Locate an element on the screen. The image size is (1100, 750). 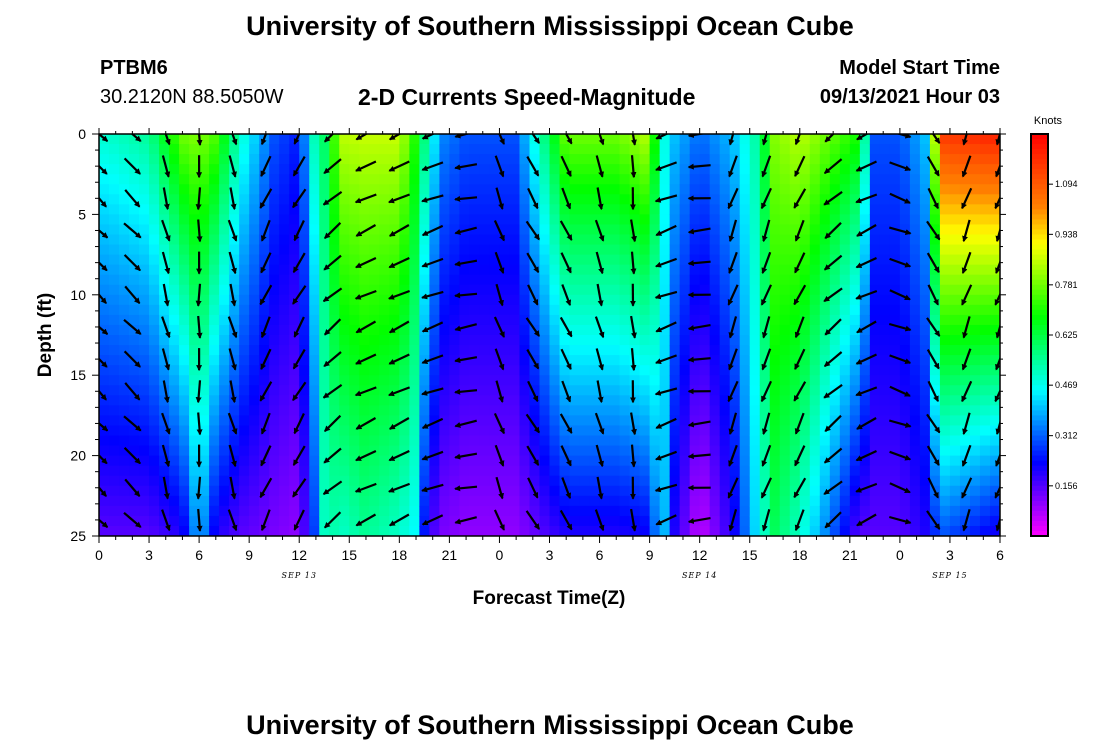
colorbar-tick-label: 0.312 is located at coordinates (1066, 436).